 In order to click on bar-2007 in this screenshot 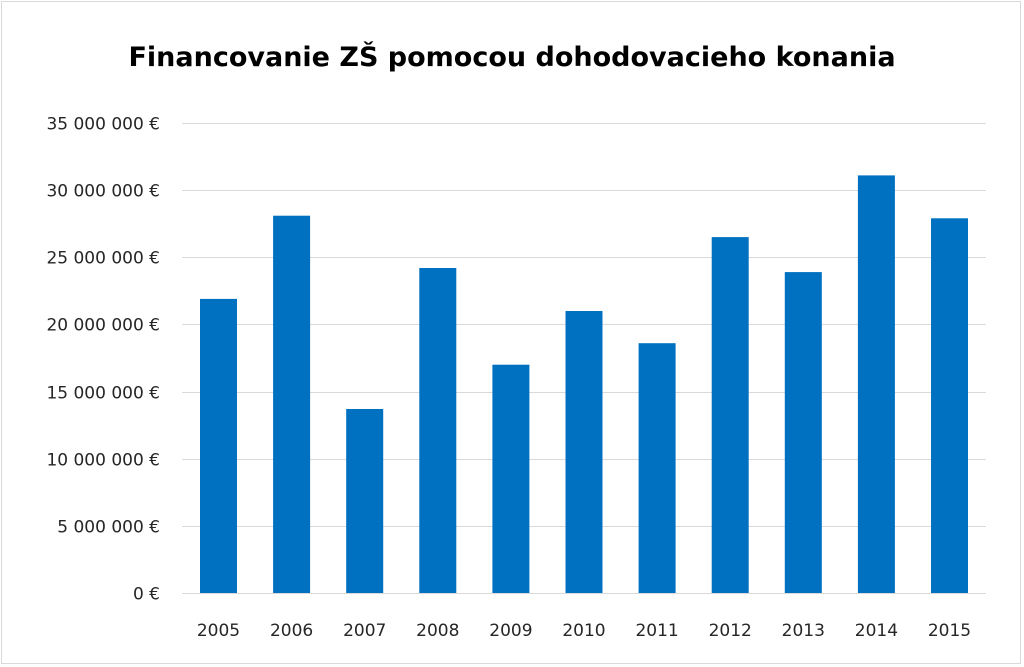, I will do `click(365, 501)`.